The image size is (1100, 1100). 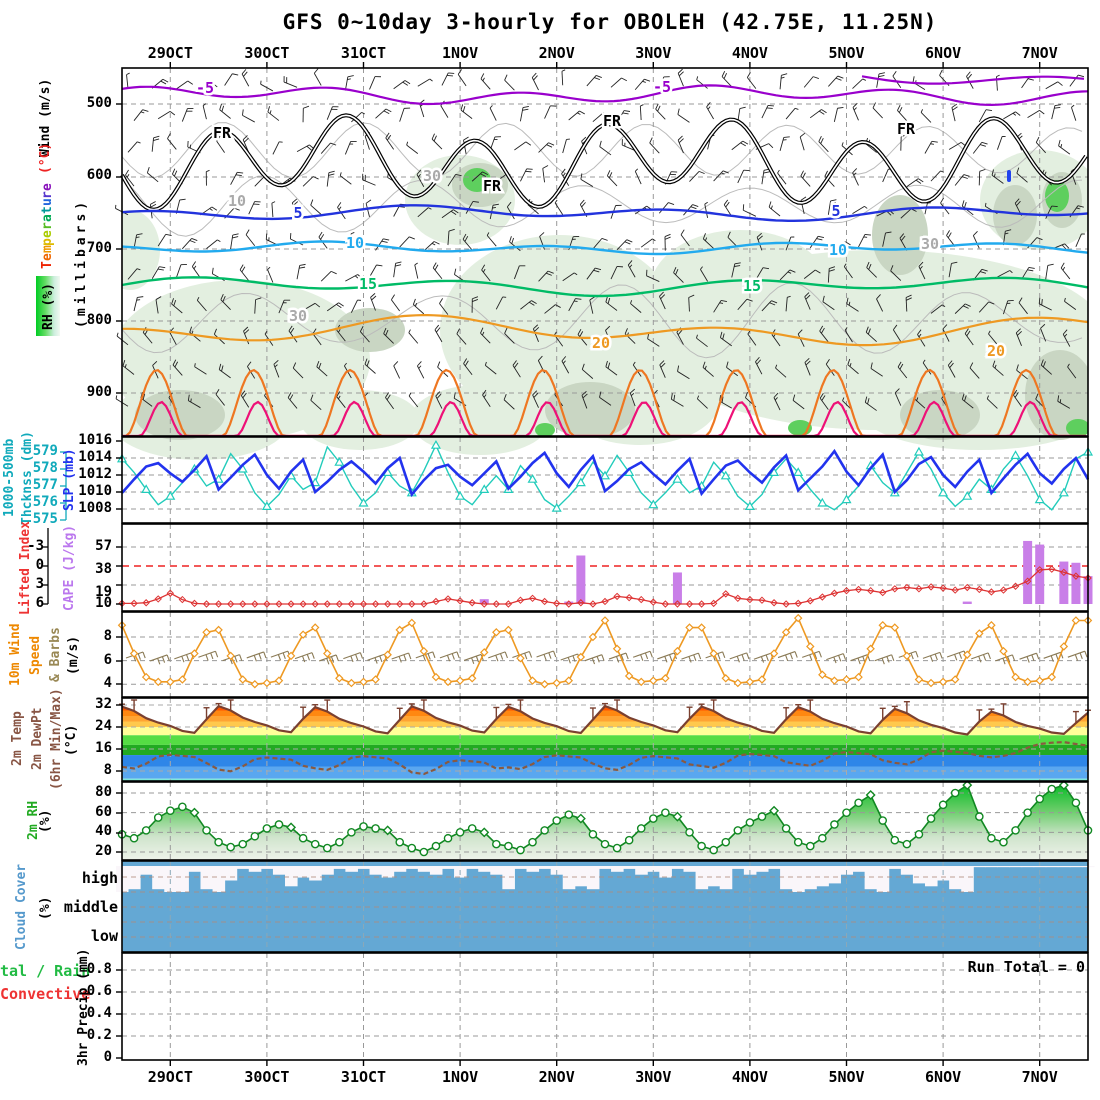 What do you see at coordinates (48, 306) in the screenshot?
I see `rh-legend-colorbar: RH (%)` at bounding box center [48, 306].